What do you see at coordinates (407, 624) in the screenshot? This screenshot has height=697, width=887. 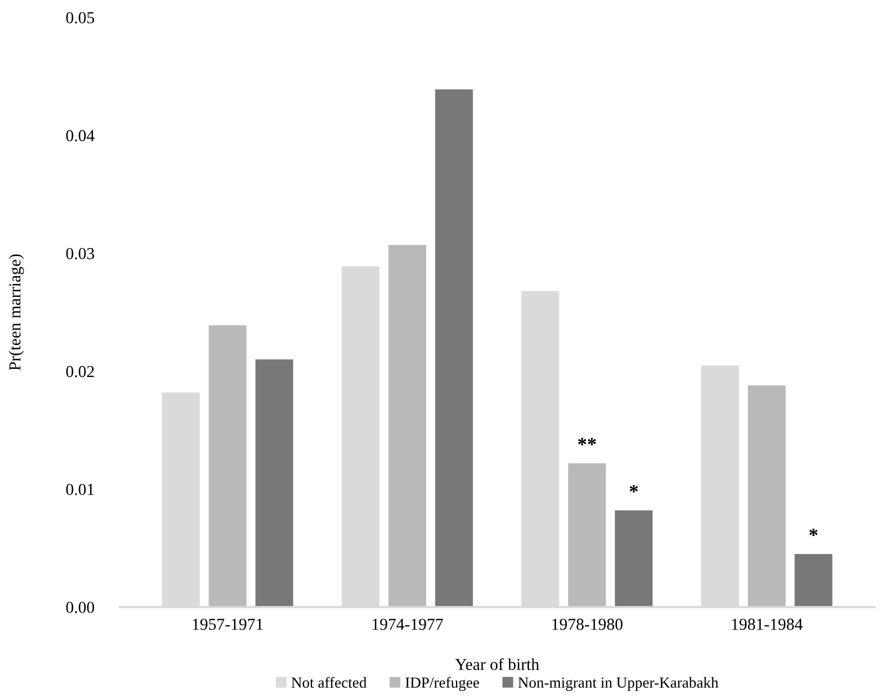 I see `x-tick-label: 1974-1977` at bounding box center [407, 624].